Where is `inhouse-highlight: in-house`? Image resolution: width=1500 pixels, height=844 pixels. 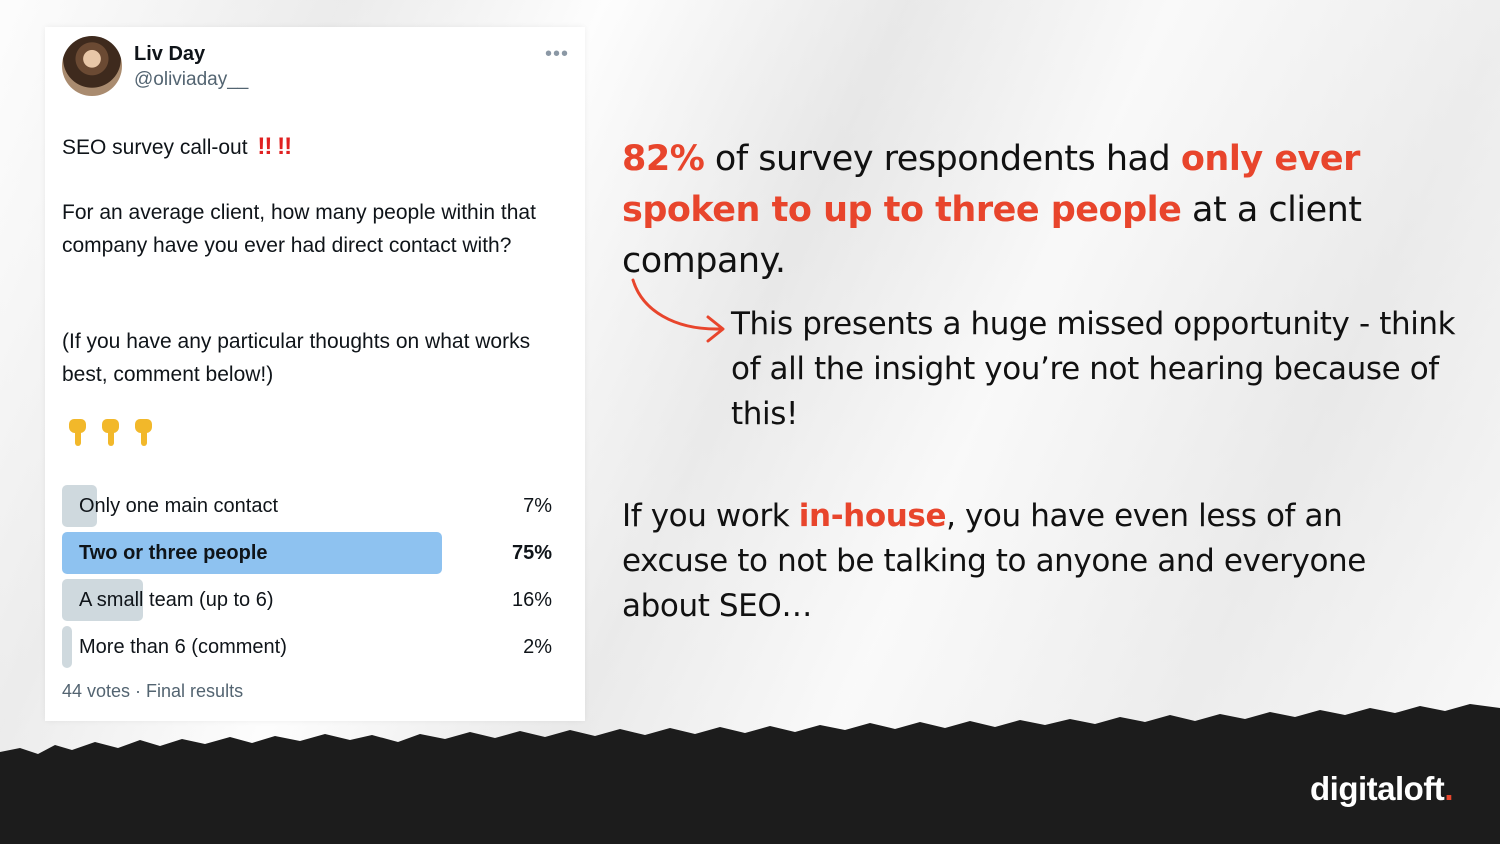 inhouse-highlight: in-house is located at coordinates (872, 516).